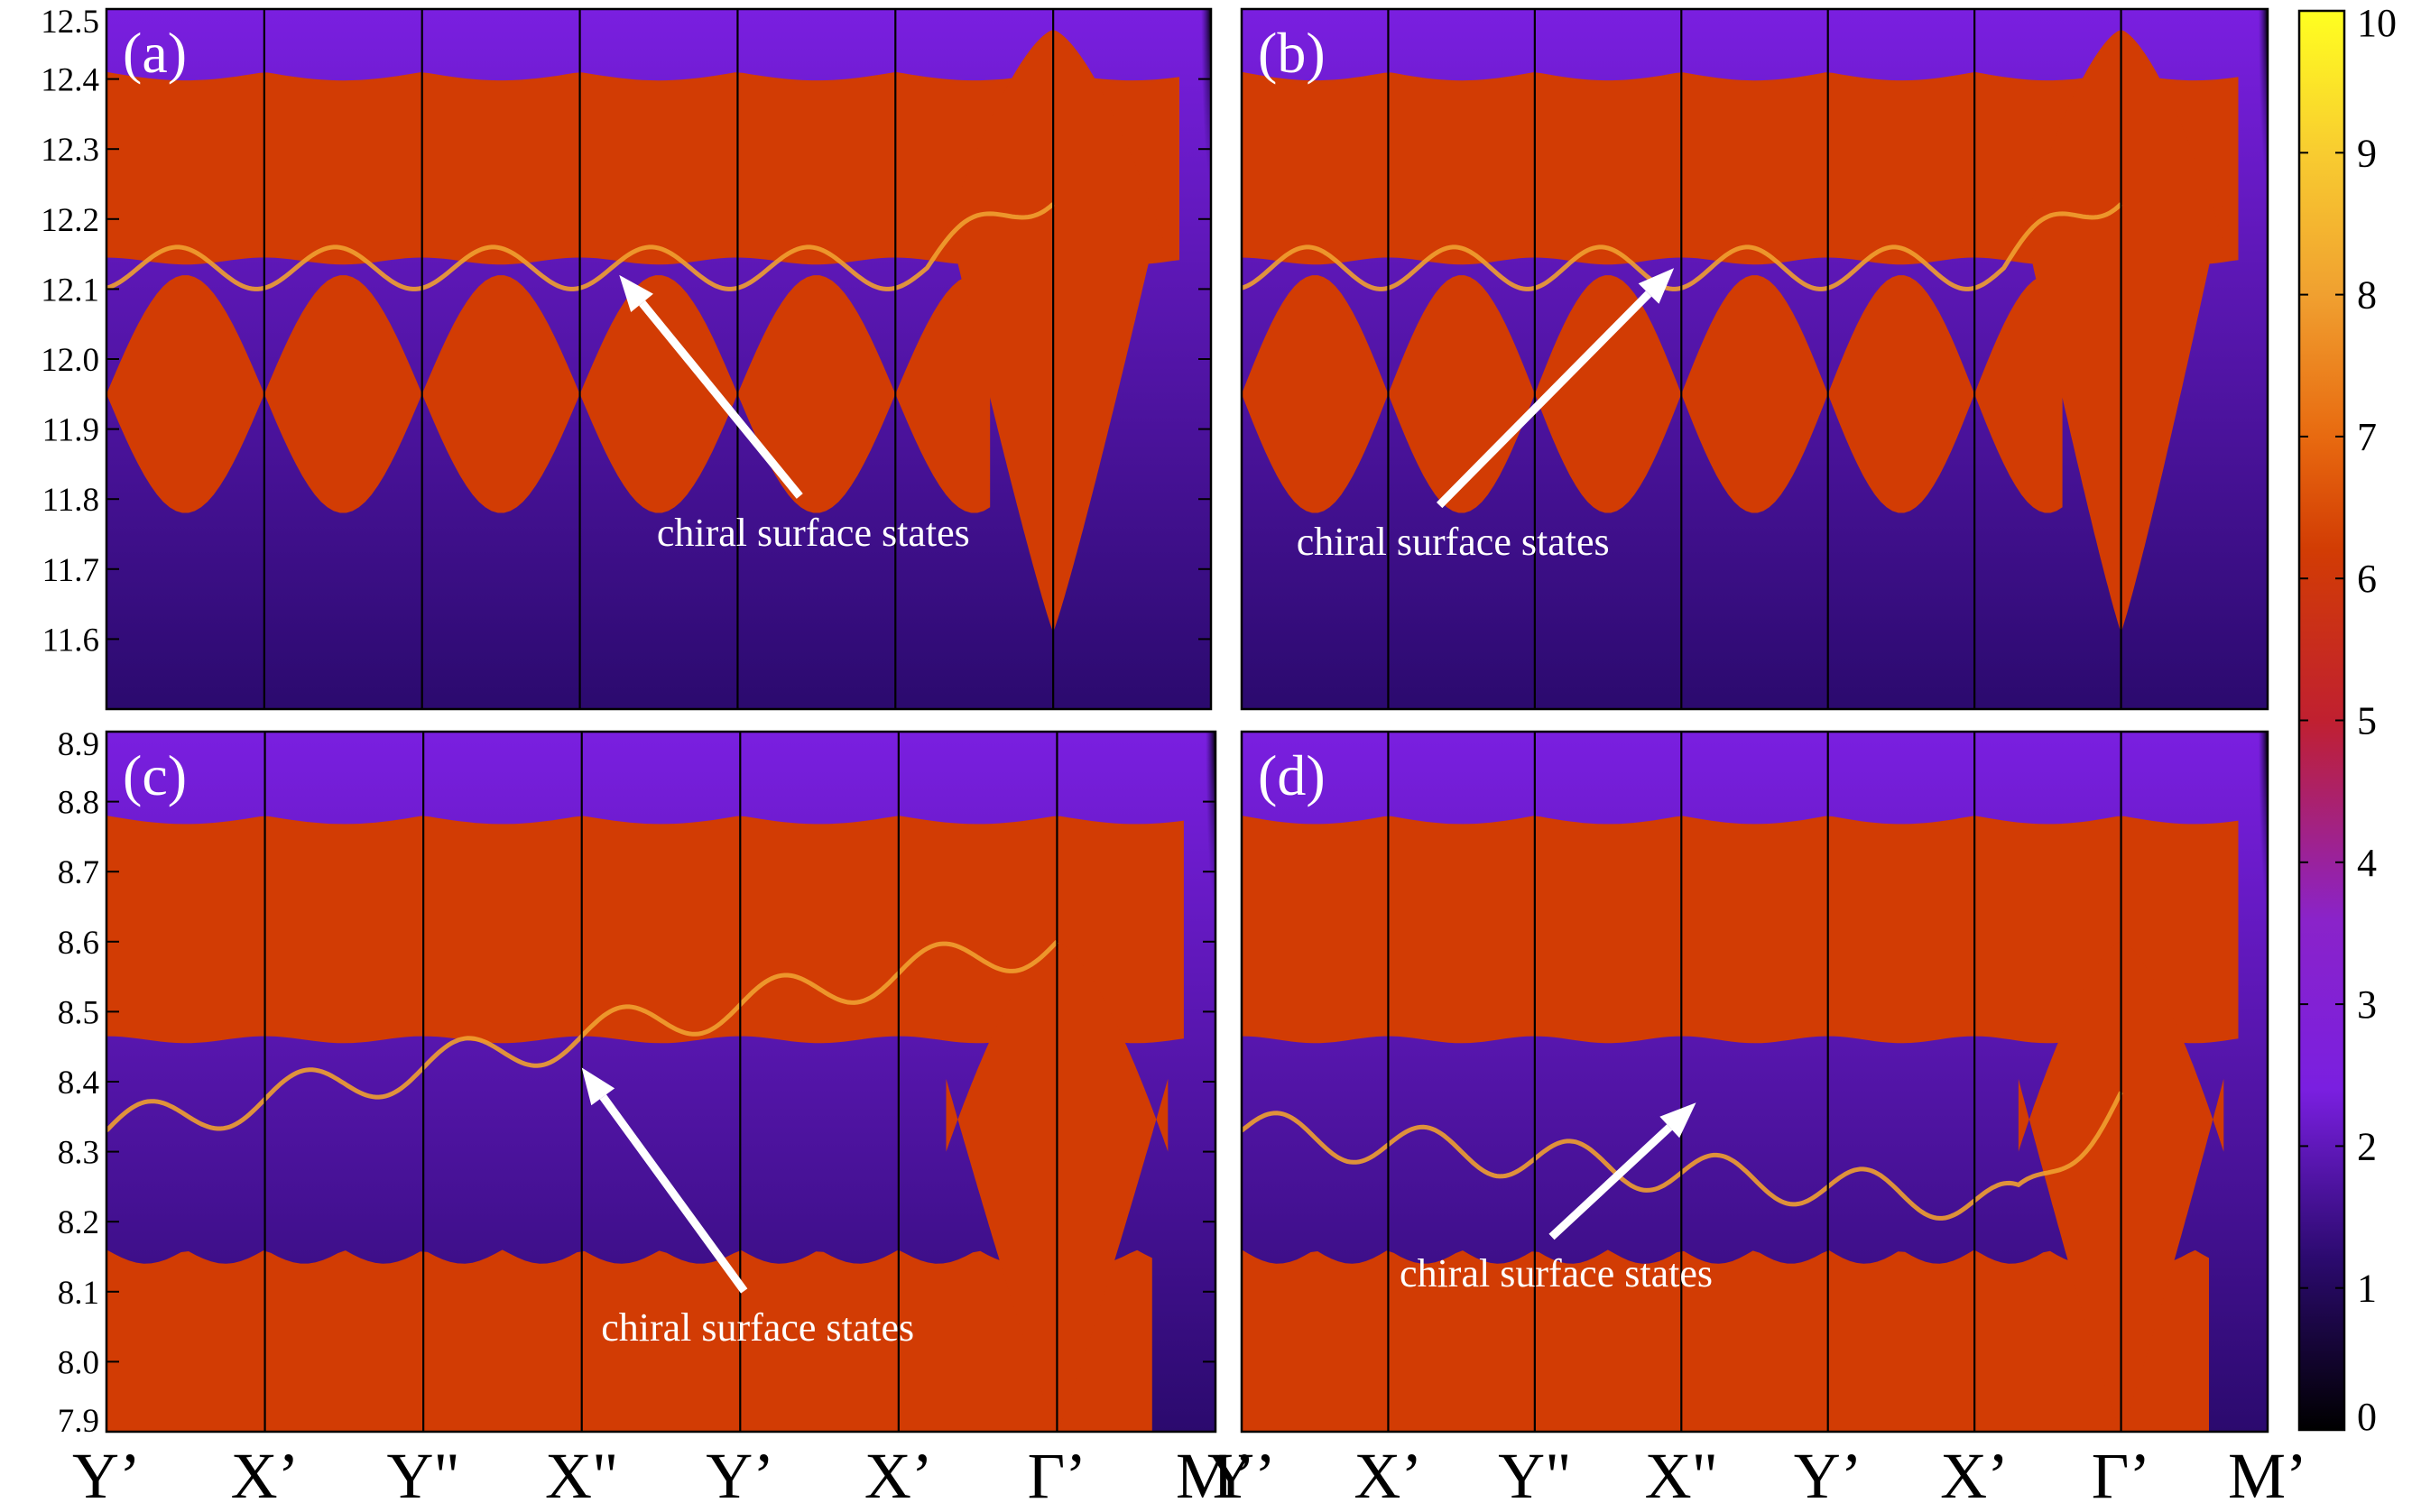 The image size is (2412, 1512). Describe the element at coordinates (78, 1421) in the screenshot. I see `y-tick-label: 7.9` at that location.